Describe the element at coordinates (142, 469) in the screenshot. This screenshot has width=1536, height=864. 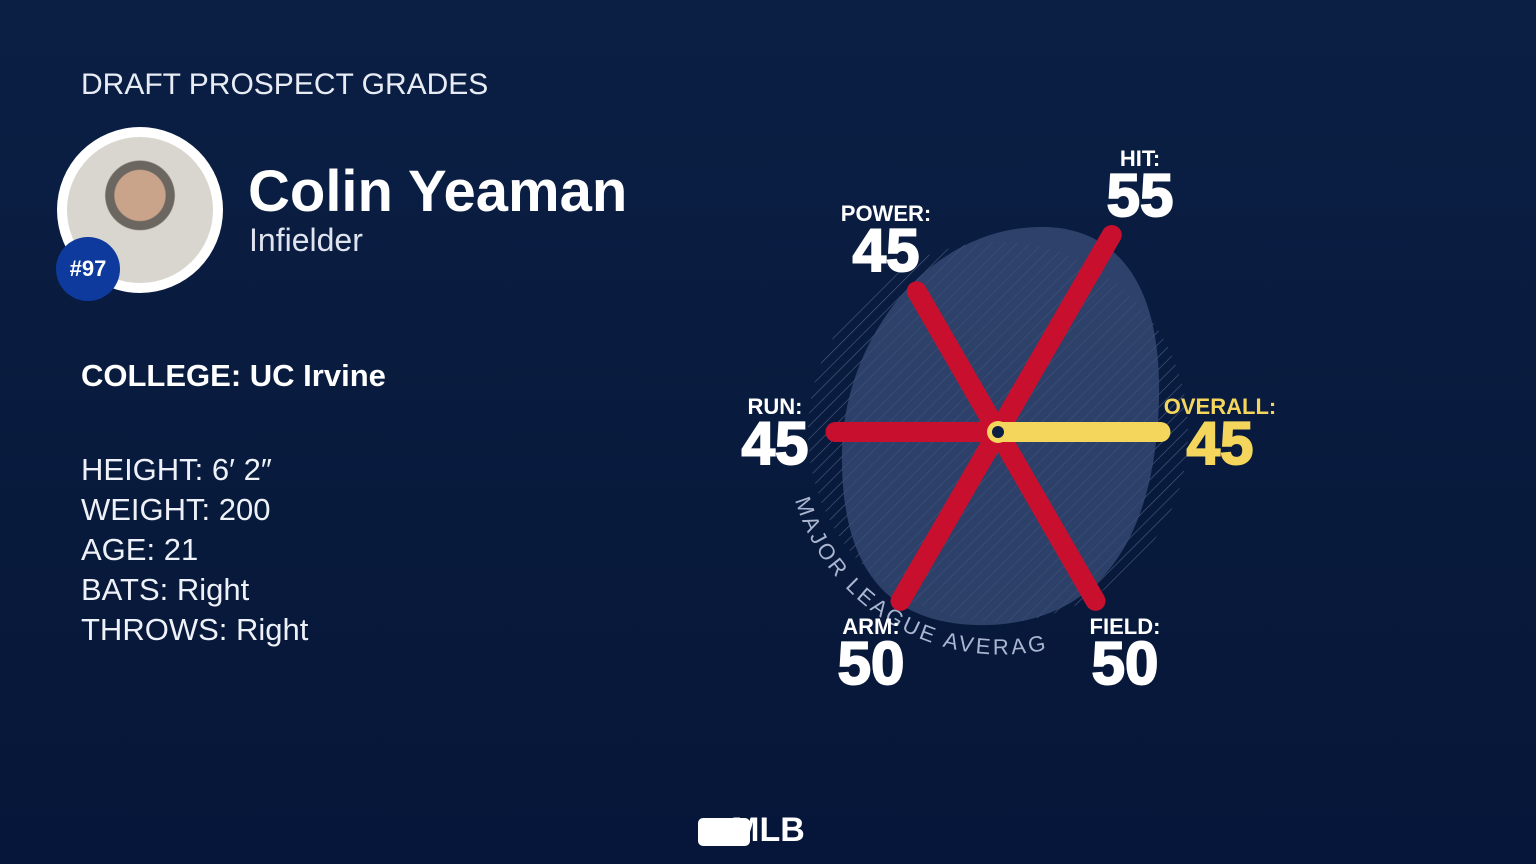
I see `bio-label: HEIGHT:` at that location.